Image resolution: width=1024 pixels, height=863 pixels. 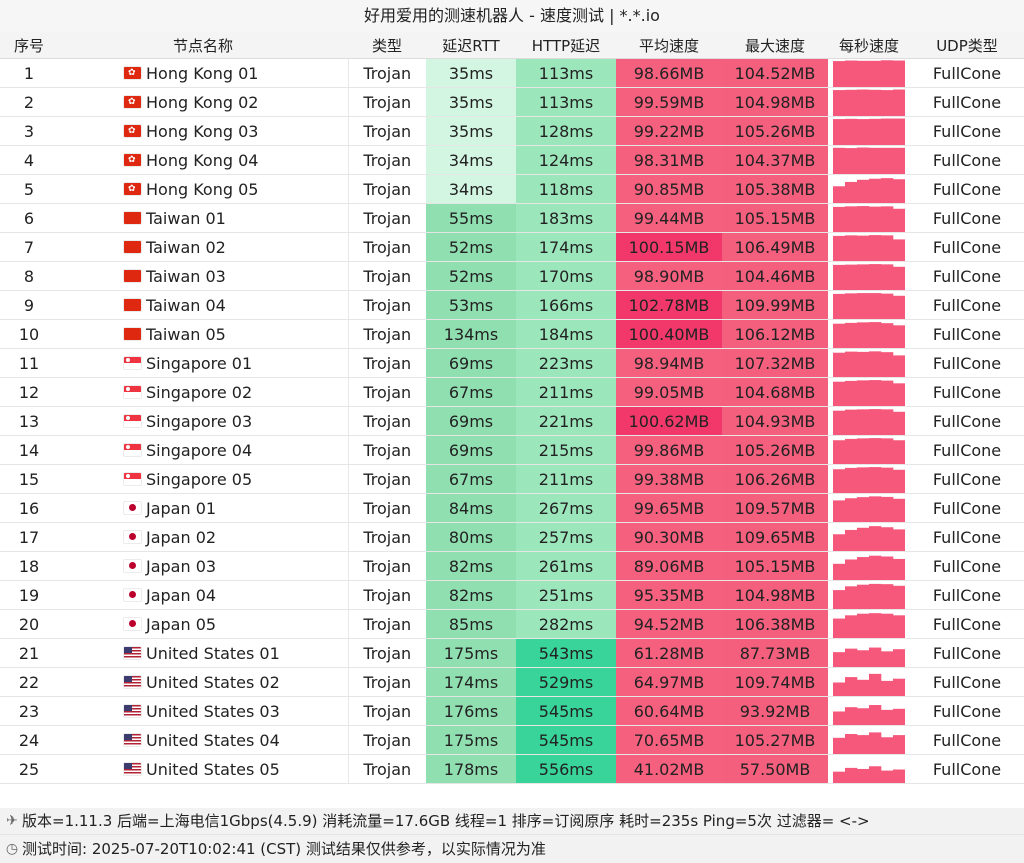 I want to click on rtt-value: 34ms, so click(x=471, y=160).